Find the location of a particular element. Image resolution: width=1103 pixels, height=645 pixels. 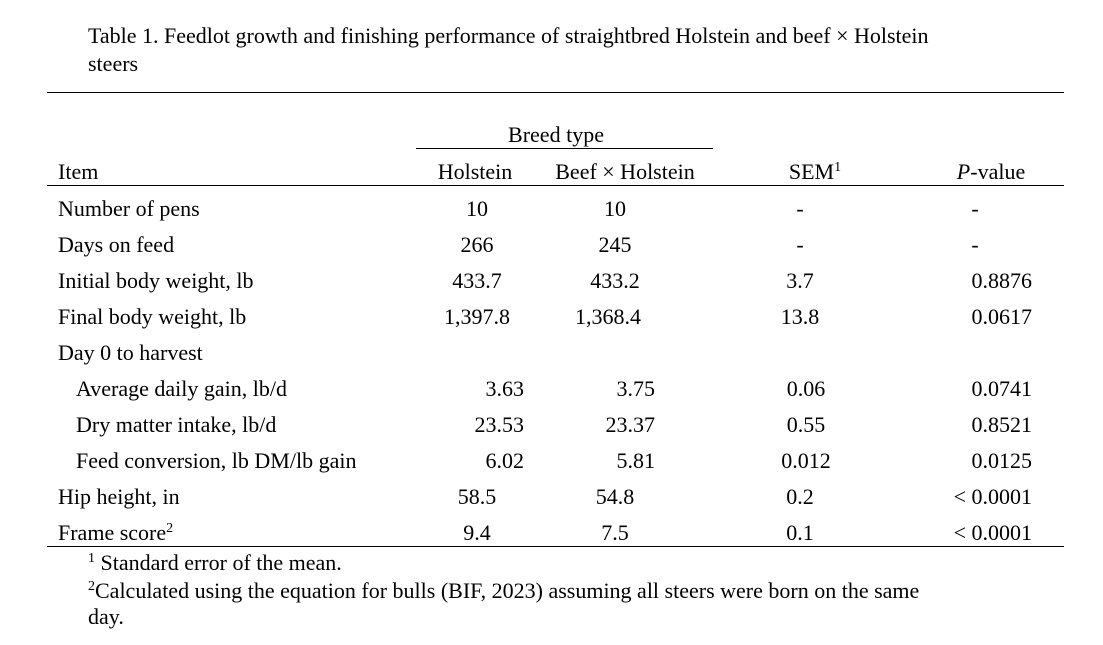

bottom-rule is located at coordinates (555, 546).